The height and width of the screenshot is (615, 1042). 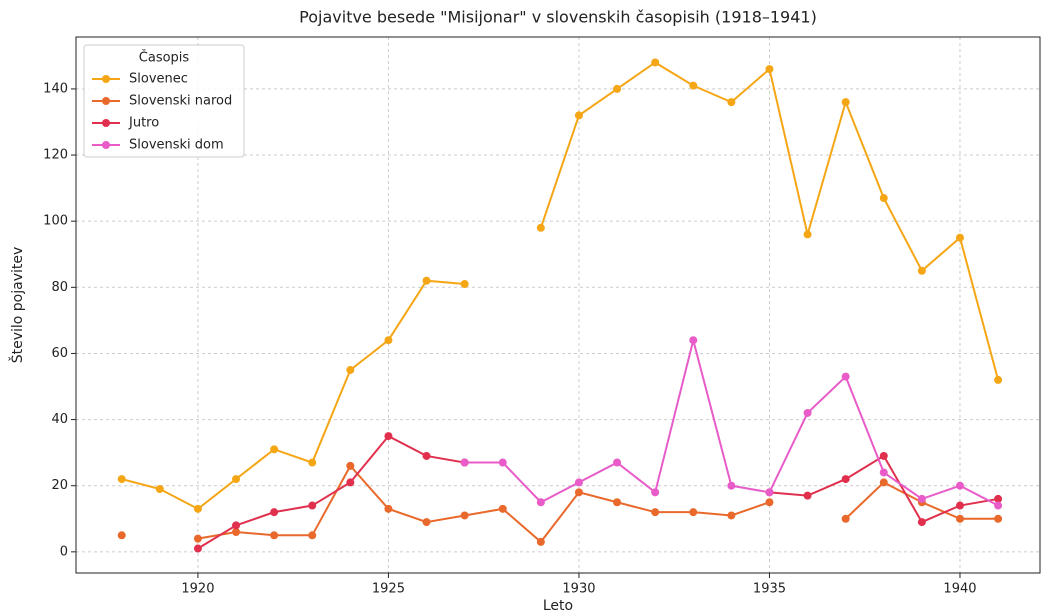 What do you see at coordinates (388, 589) in the screenshot?
I see `x-tick-label: 1925` at bounding box center [388, 589].